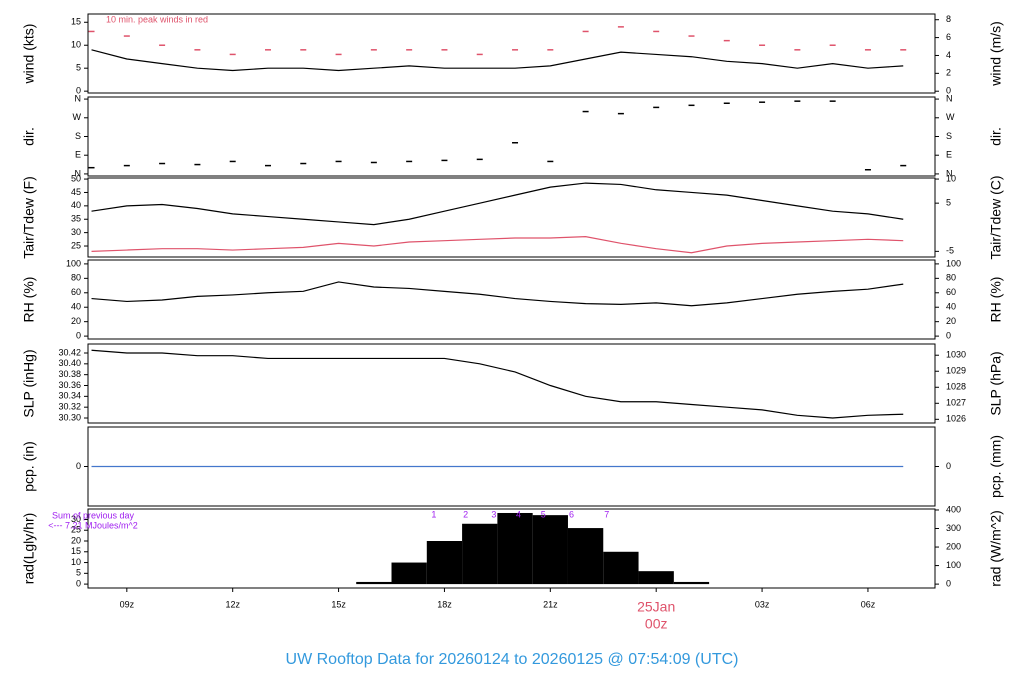  What do you see at coordinates (948, 203) in the screenshot?
I see `y2-tick-label: 5` at bounding box center [948, 203].